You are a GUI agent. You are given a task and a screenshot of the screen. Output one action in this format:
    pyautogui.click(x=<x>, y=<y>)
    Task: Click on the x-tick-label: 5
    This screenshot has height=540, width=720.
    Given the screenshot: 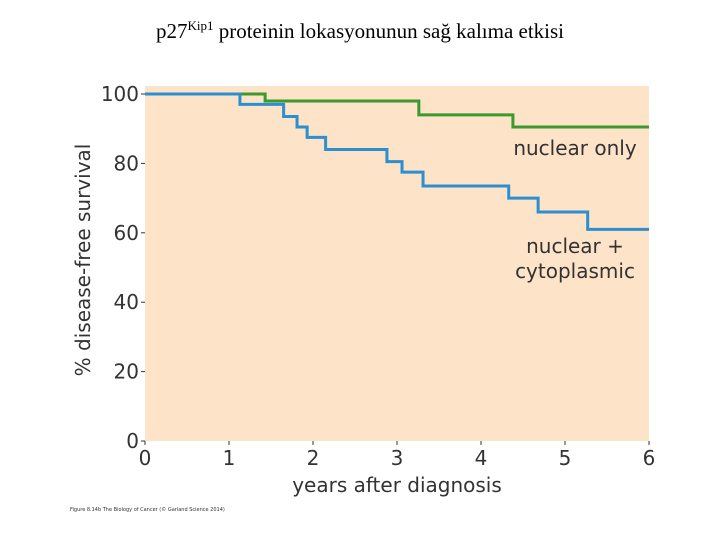 What is the action you would take?
    pyautogui.click(x=565, y=458)
    